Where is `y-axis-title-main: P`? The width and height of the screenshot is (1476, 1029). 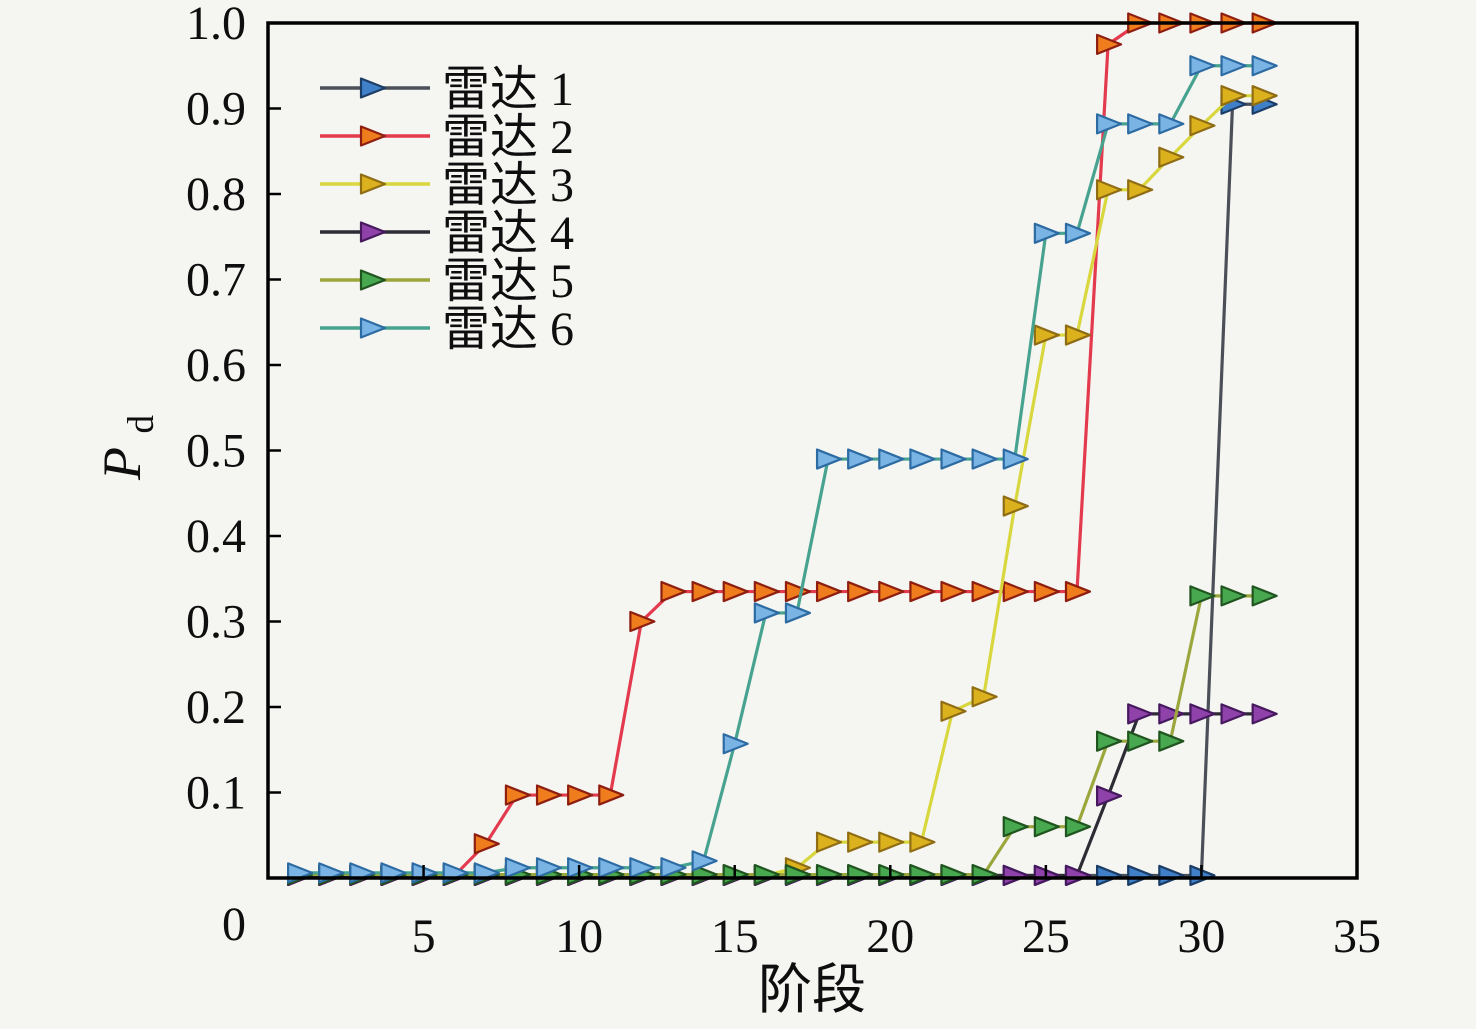
y-axis-title-main: P is located at coordinates (122, 464).